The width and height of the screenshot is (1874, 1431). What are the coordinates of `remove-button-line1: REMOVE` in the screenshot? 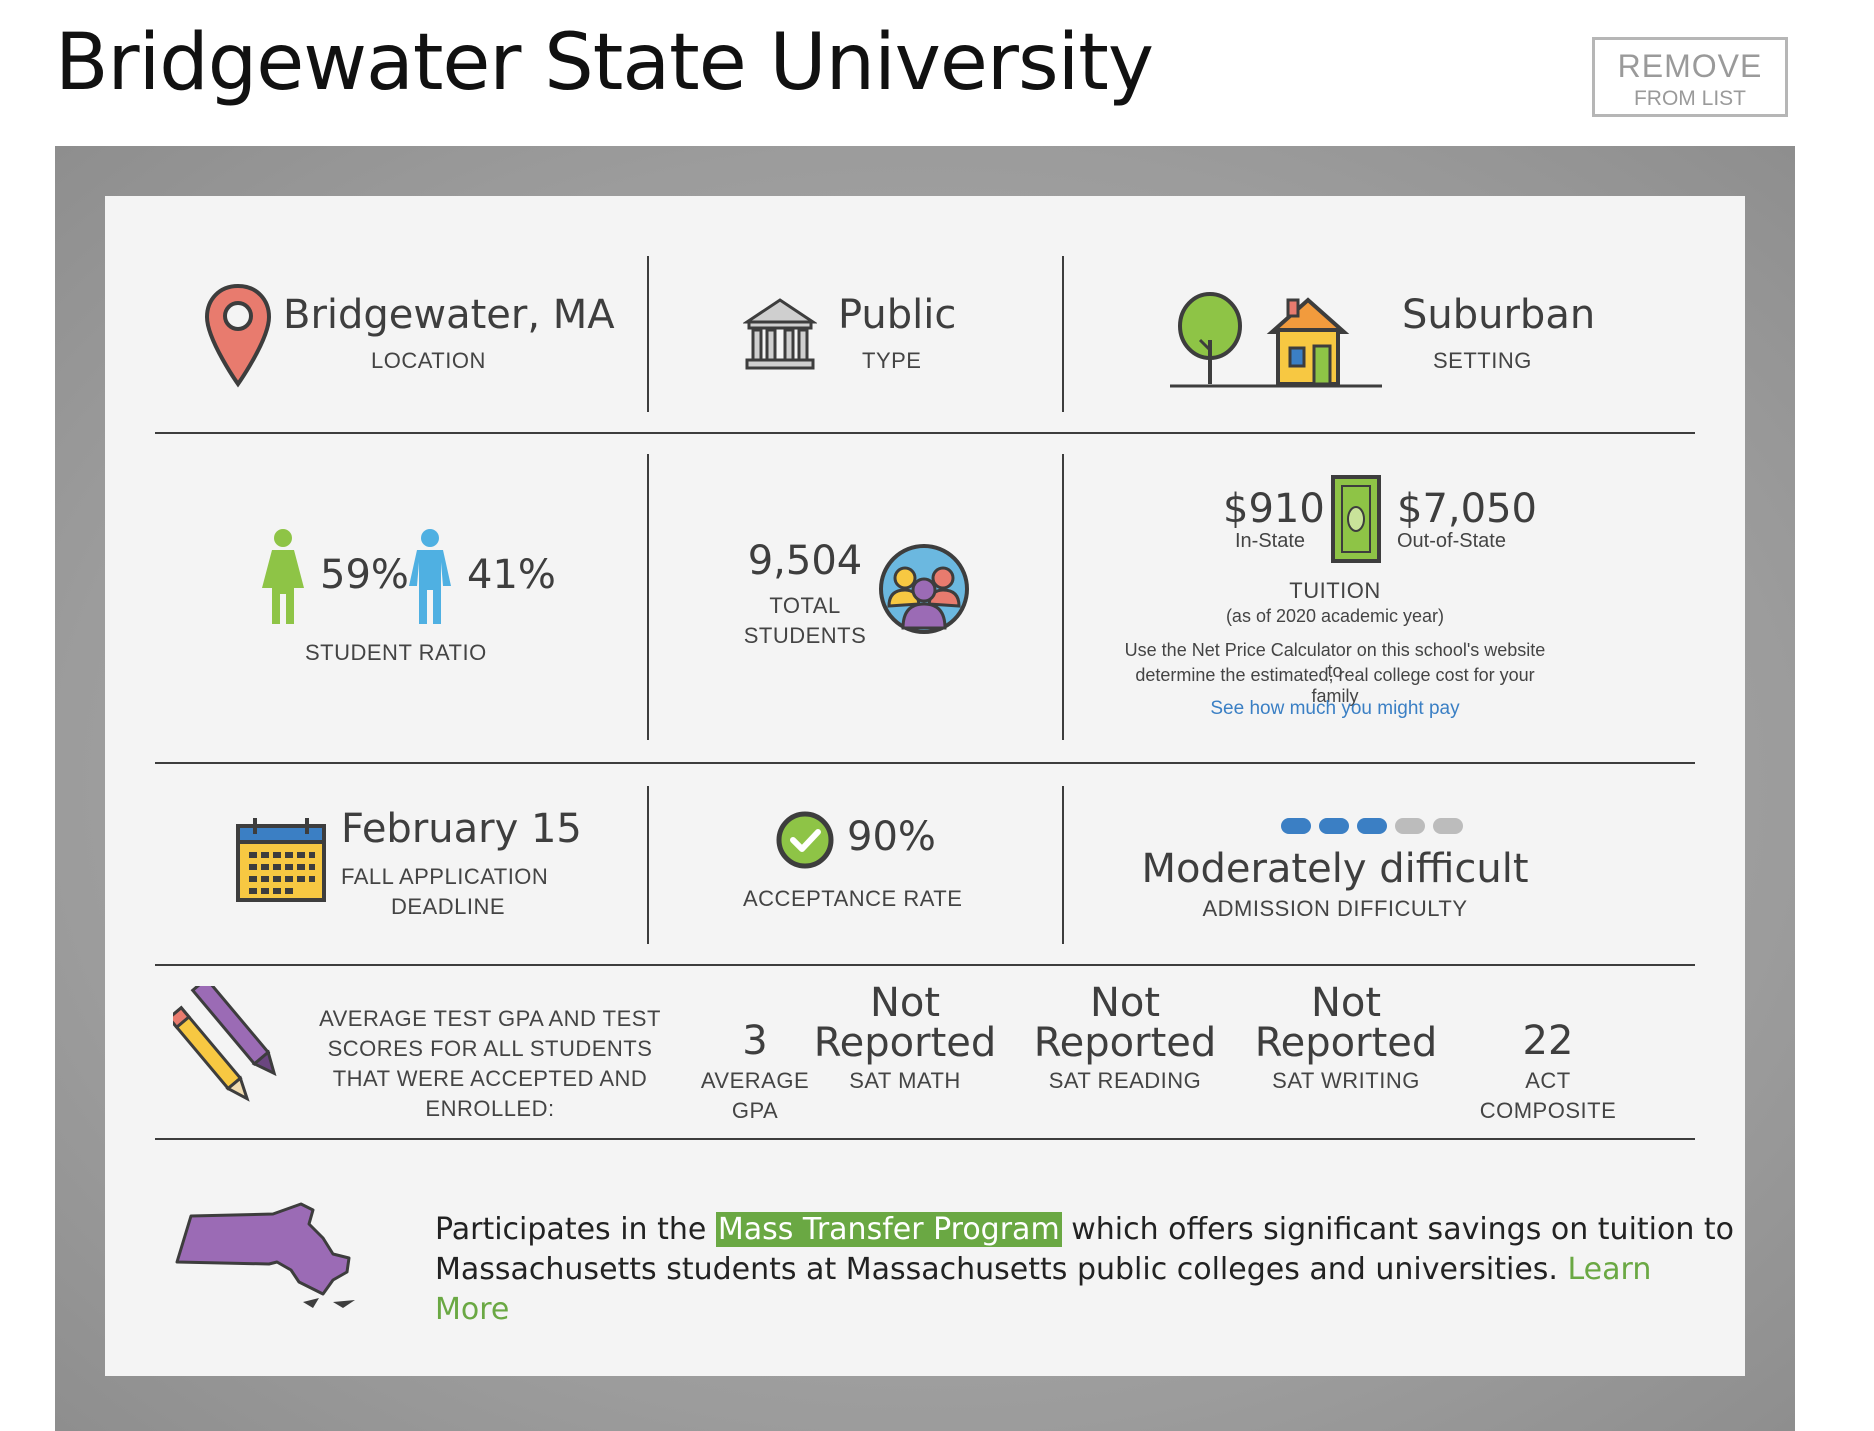 It's located at (1690, 66).